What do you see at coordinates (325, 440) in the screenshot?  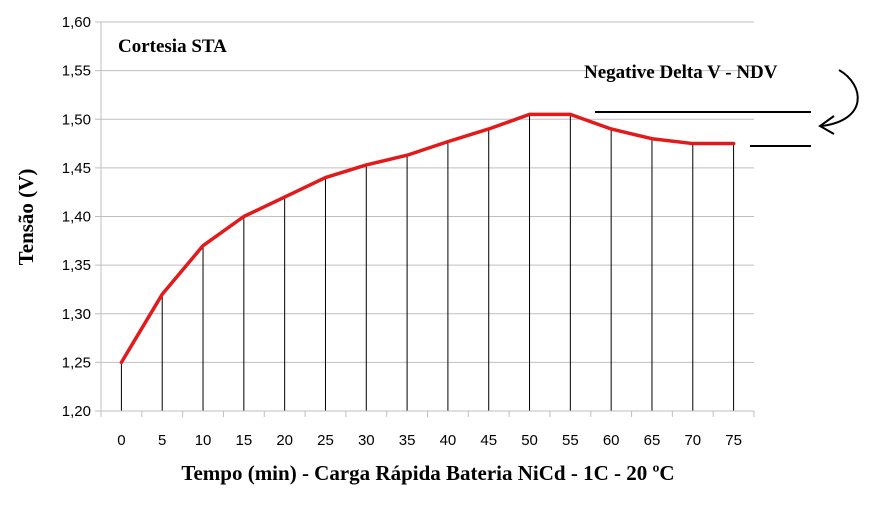 I see `x-tick-label: 25` at bounding box center [325, 440].